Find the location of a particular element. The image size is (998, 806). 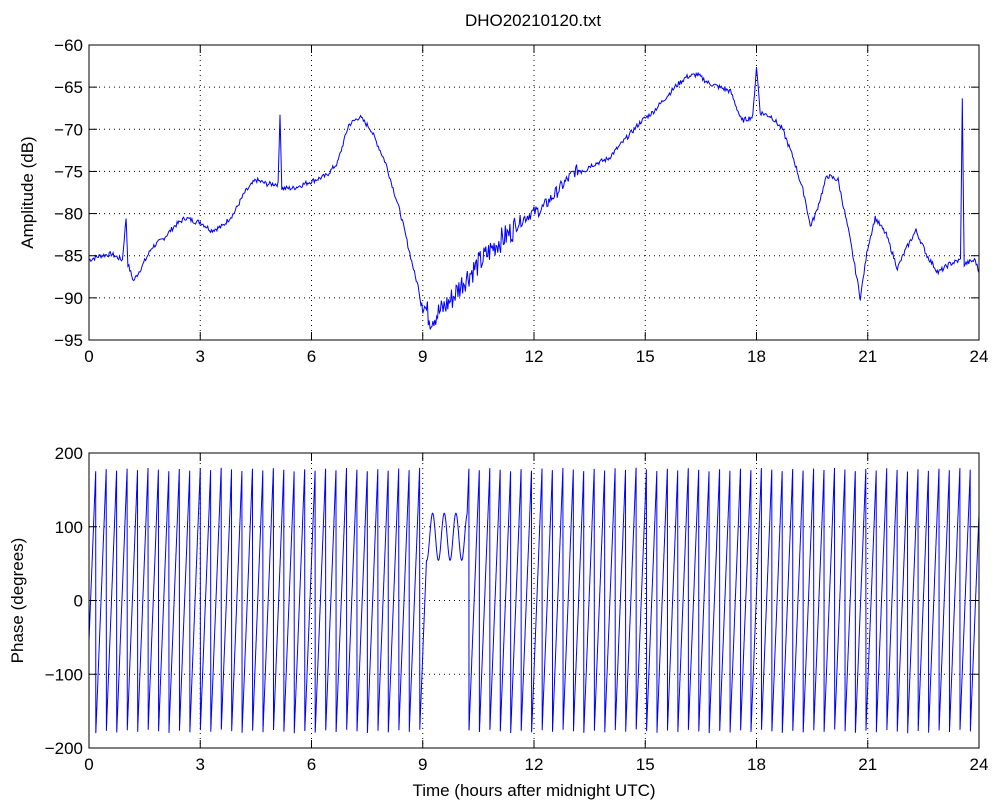

phase-ytick-label: 200 is located at coordinates (69, 453).